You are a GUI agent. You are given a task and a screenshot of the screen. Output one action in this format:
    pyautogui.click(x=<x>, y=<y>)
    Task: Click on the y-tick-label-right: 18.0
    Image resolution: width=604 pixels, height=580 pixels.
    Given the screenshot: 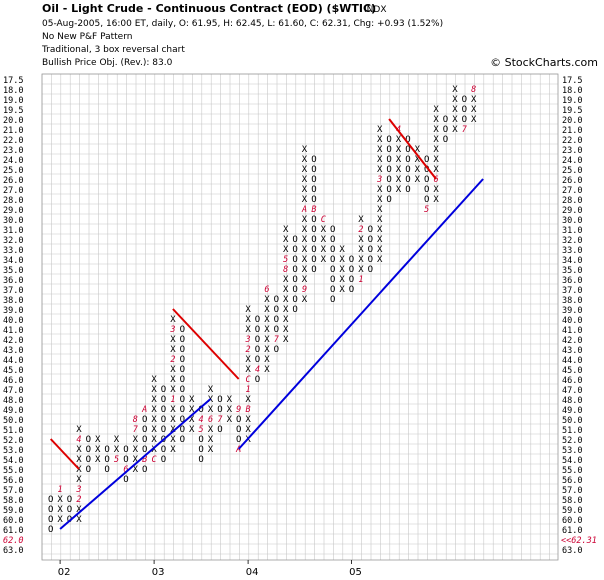 What is the action you would take?
    pyautogui.click(x=572, y=91)
    